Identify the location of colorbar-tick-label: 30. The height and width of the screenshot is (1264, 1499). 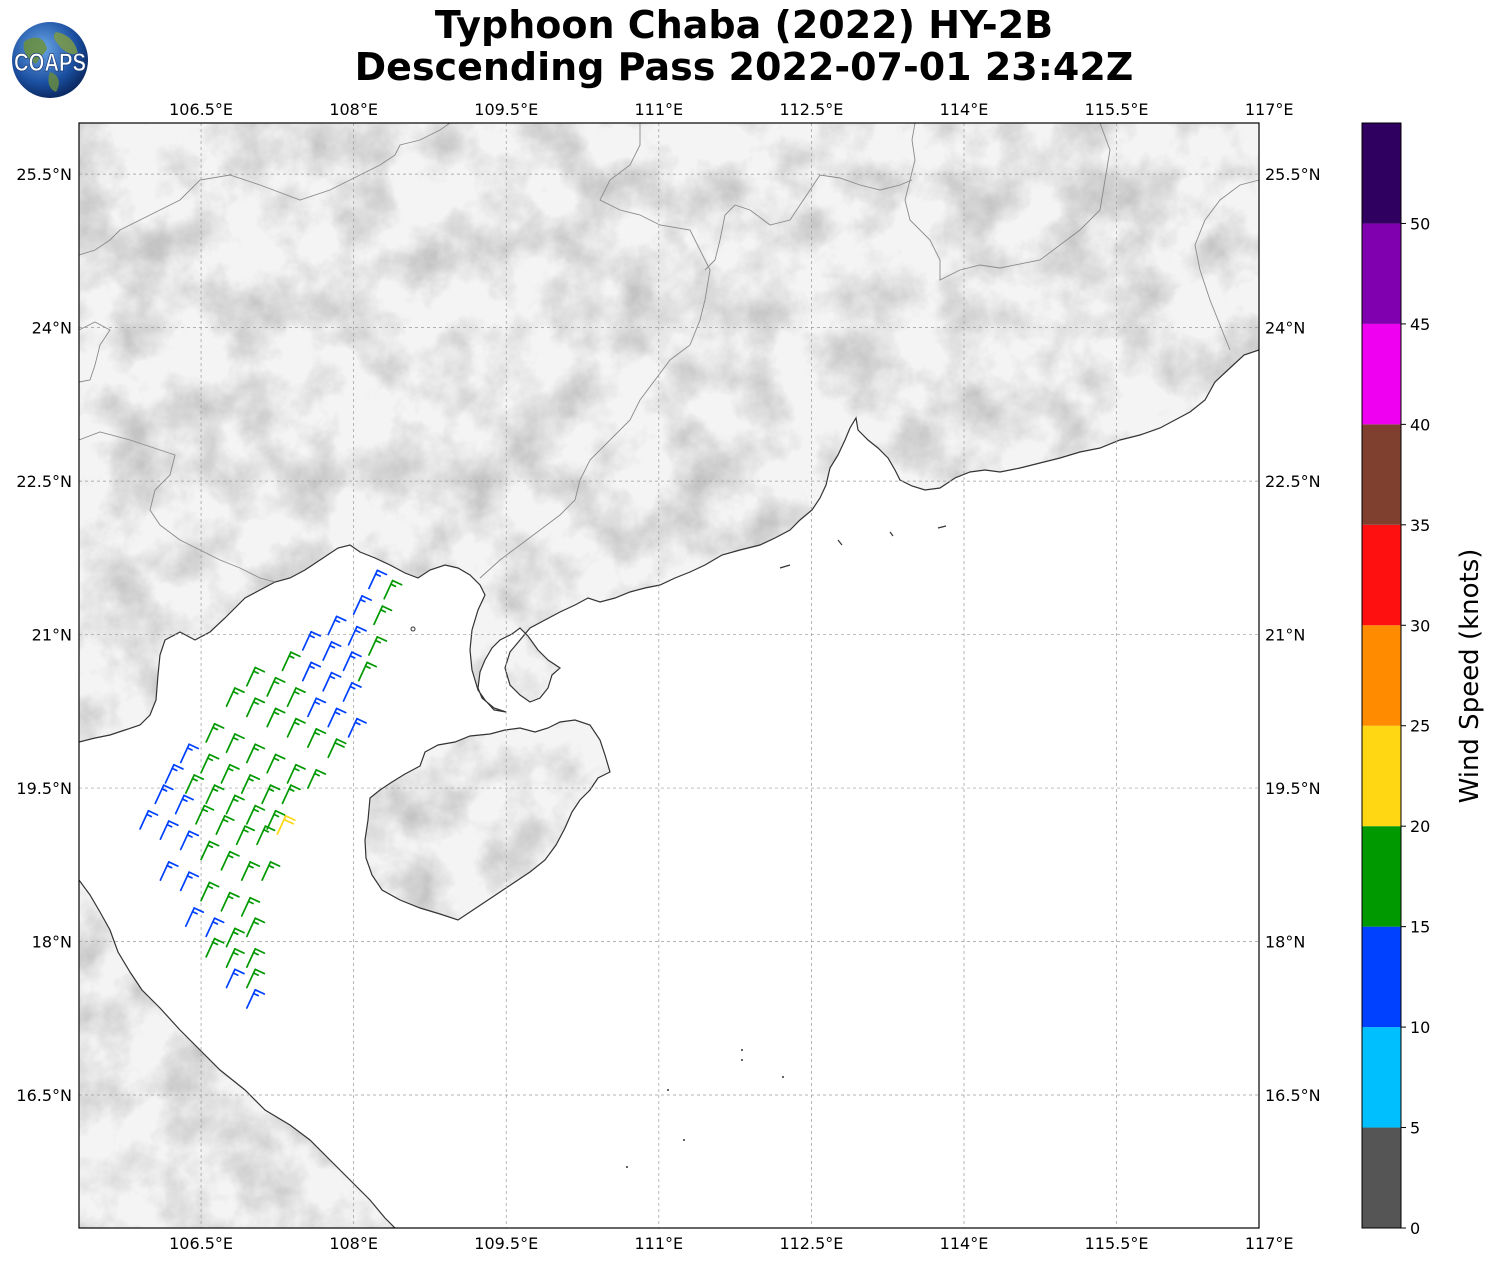
(1420, 625).